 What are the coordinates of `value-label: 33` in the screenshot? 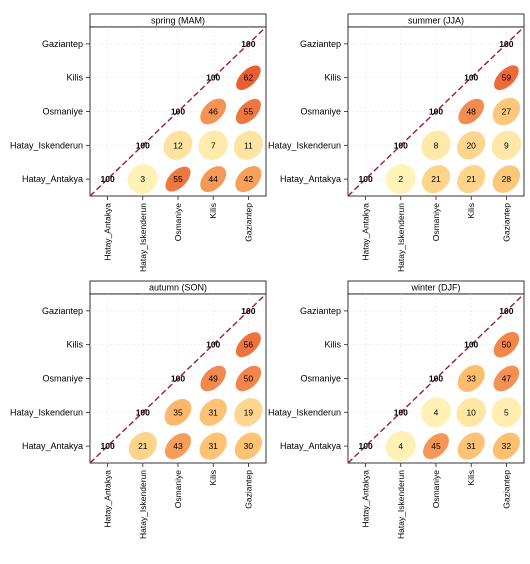 It's located at (471, 379).